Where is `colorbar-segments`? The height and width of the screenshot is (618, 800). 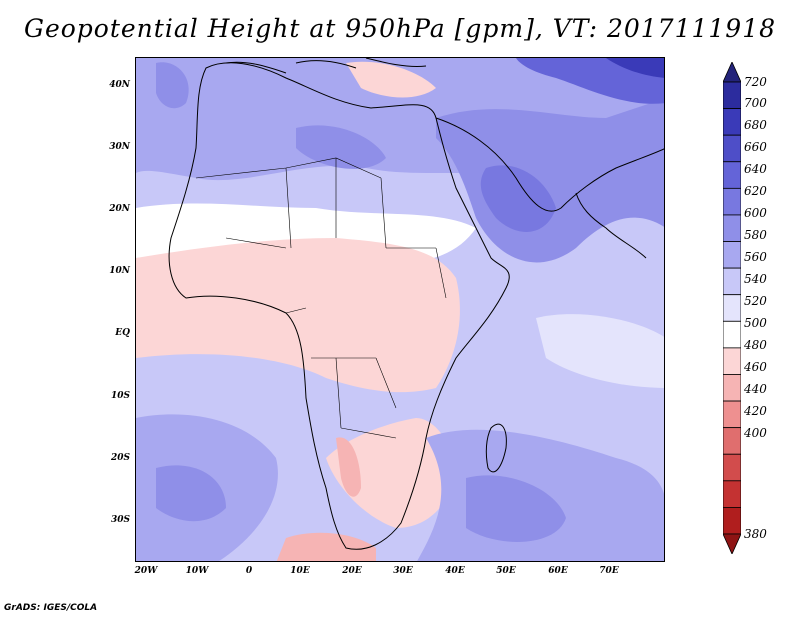 colorbar-segments is located at coordinates (732, 308).